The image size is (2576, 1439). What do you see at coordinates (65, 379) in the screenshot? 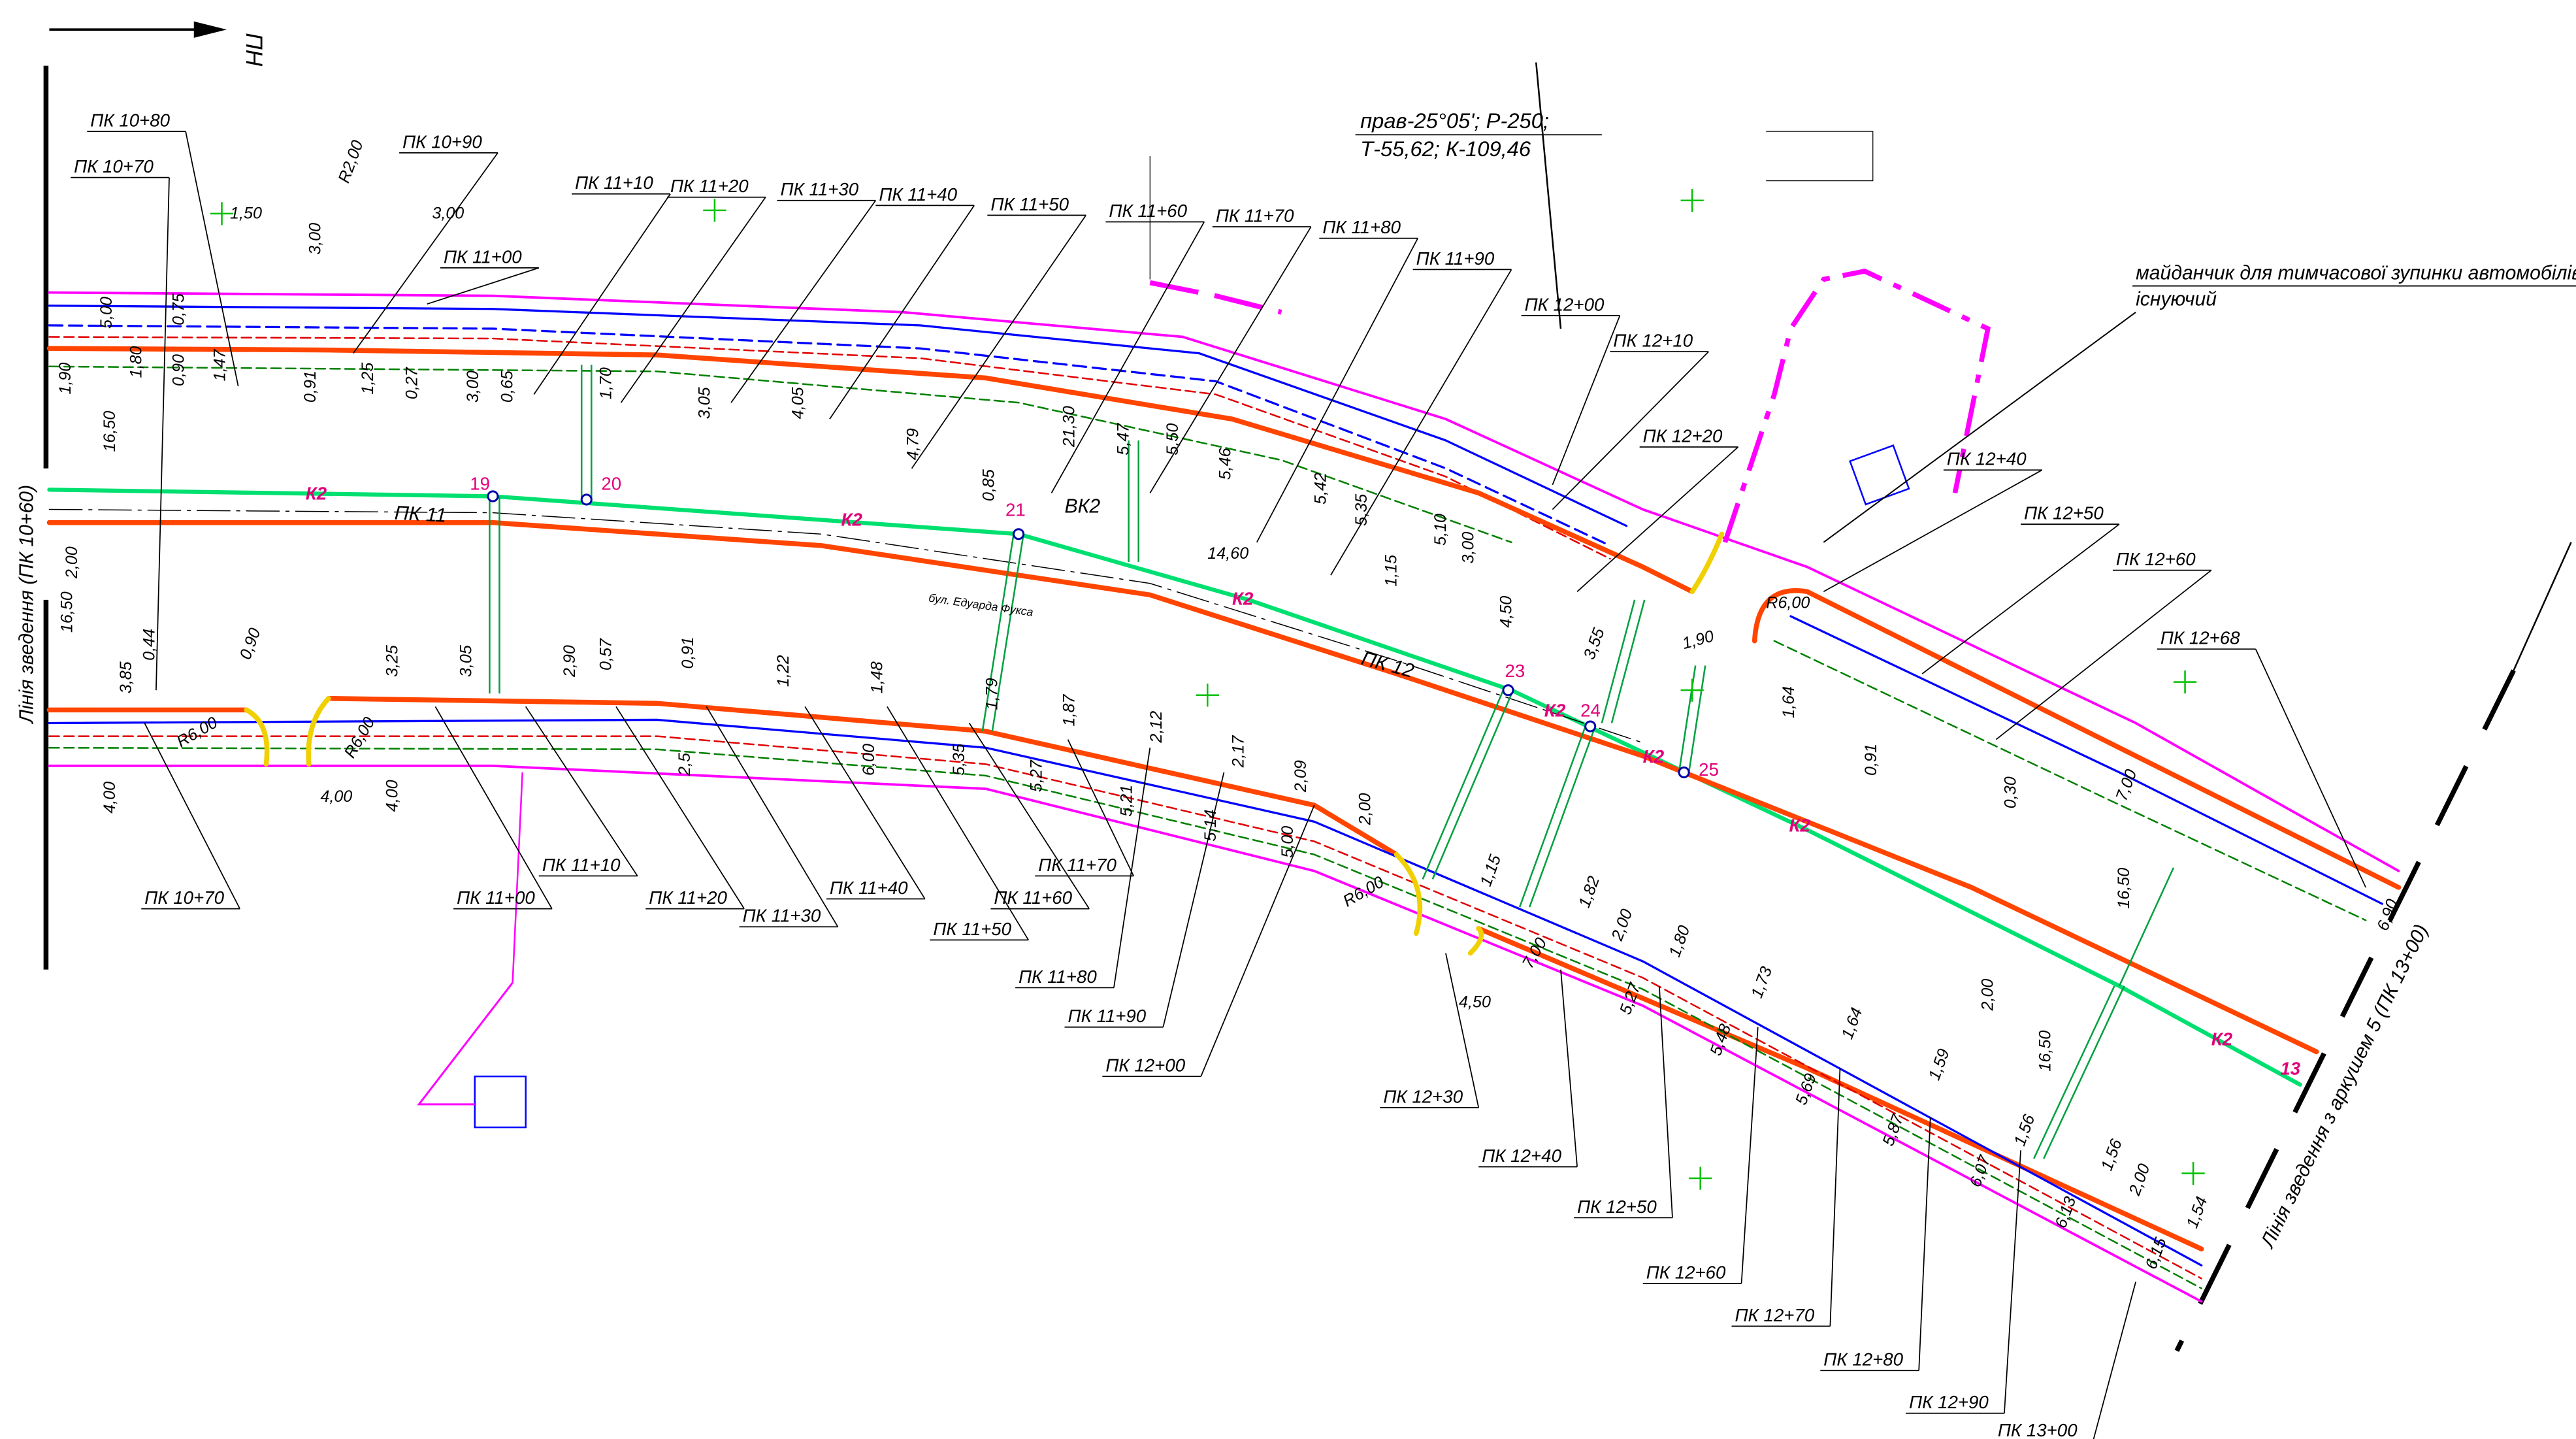
I see `dimension: 1,90` at bounding box center [65, 379].